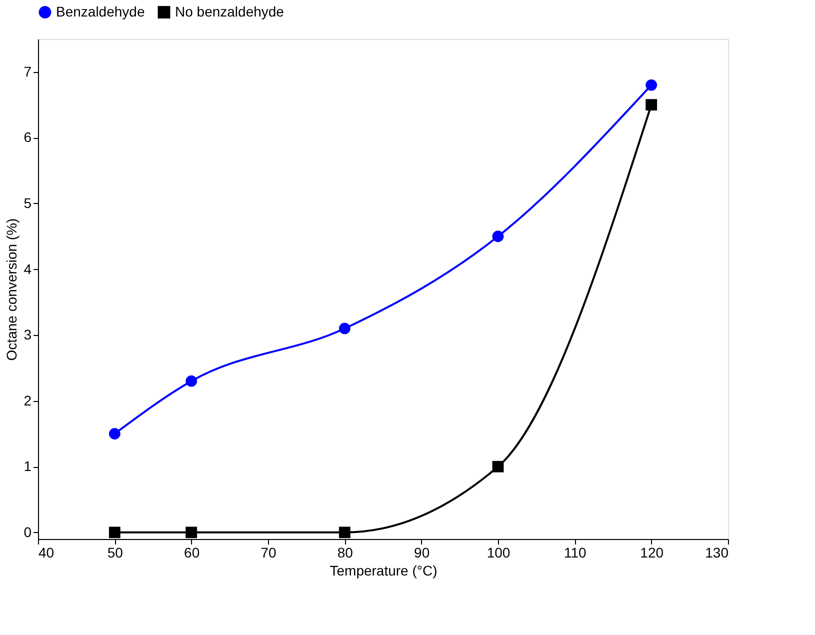 The height and width of the screenshot is (635, 815). Describe the element at coordinates (384, 570) in the screenshot. I see `x-axis-title: Temperature (°C)` at that location.